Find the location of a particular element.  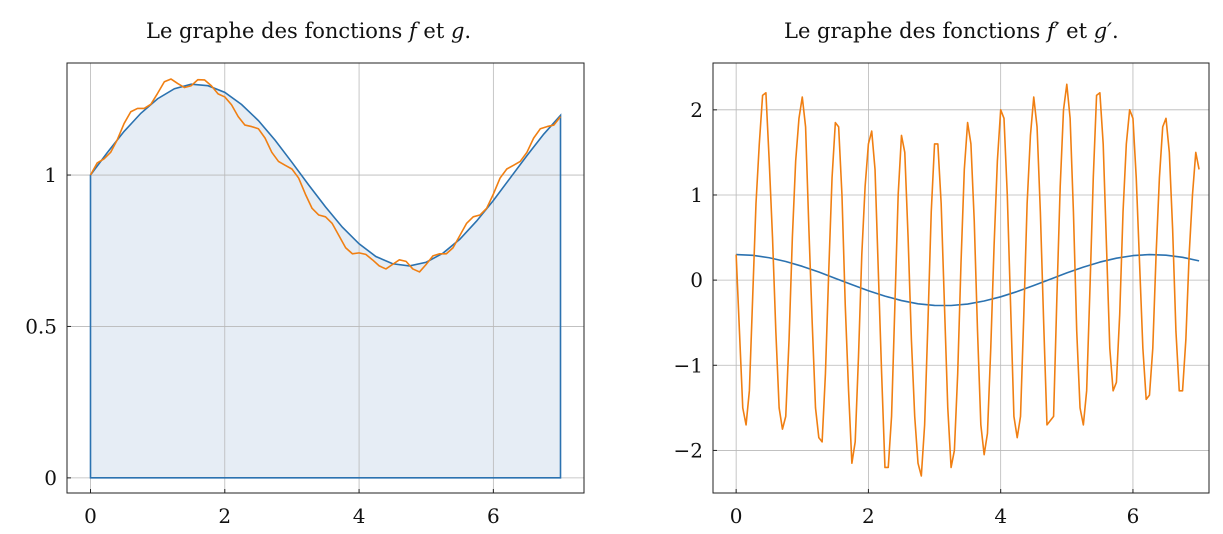

y-tick-label: −2 is located at coordinates (688, 450).